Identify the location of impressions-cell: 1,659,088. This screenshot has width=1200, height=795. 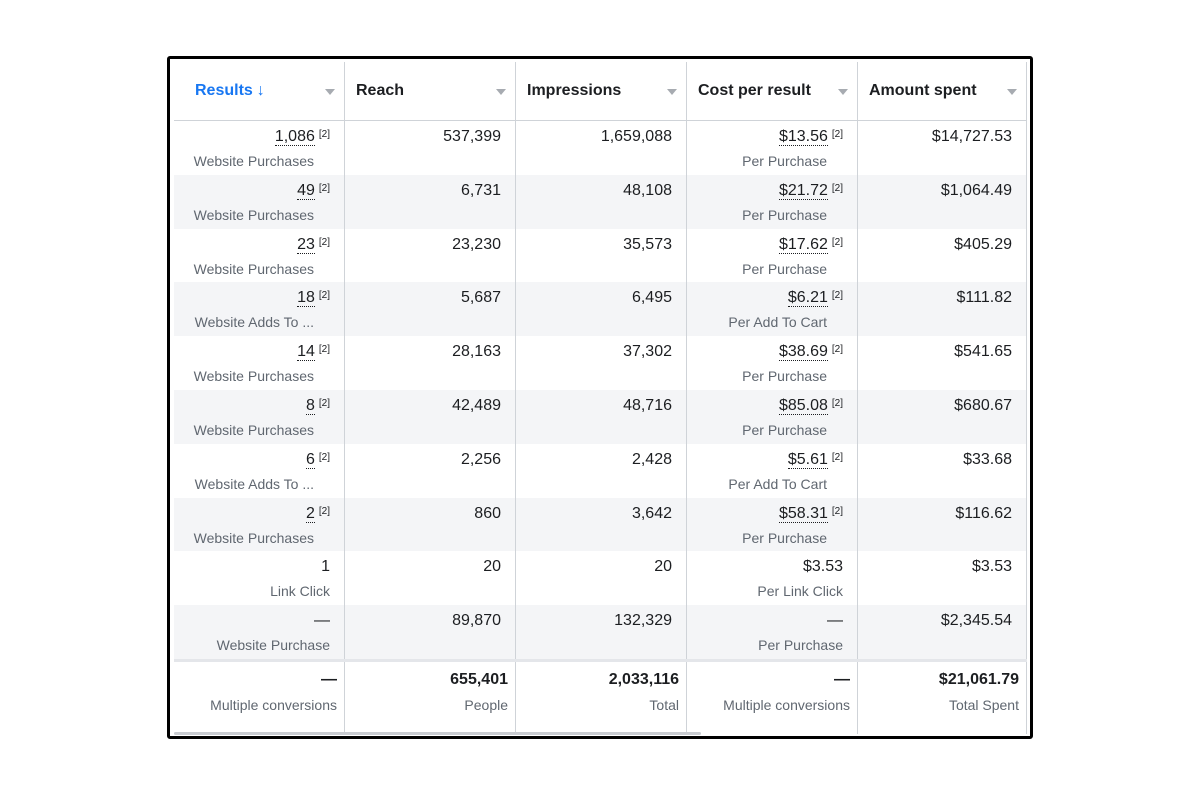
(601, 148).